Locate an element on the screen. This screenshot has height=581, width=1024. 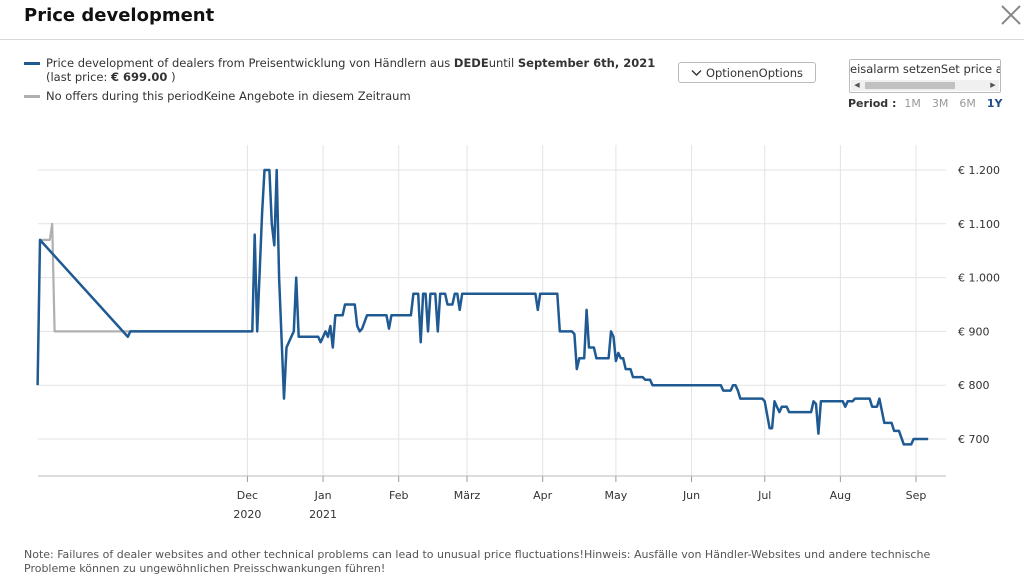
legend-date: September 6th, 2021 is located at coordinates (586, 63).